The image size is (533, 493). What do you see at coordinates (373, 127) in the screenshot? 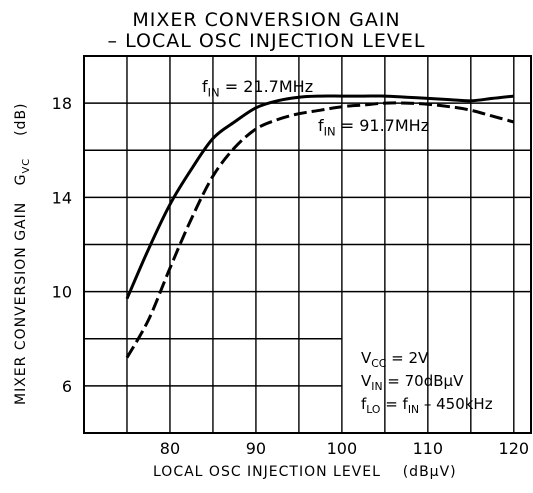
I see `series-label-2: fIN = 91.7MHz` at bounding box center [373, 127].